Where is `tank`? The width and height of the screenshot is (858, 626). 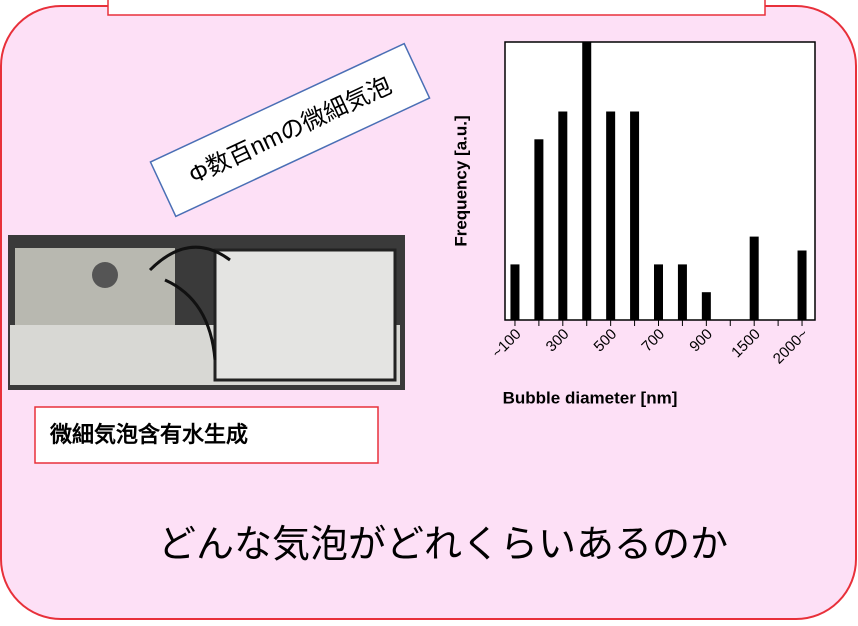
tank is located at coordinates (305, 315).